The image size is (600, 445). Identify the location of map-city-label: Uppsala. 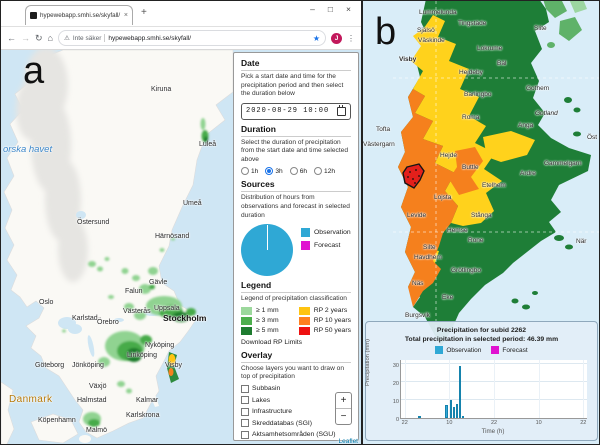
(167, 308).